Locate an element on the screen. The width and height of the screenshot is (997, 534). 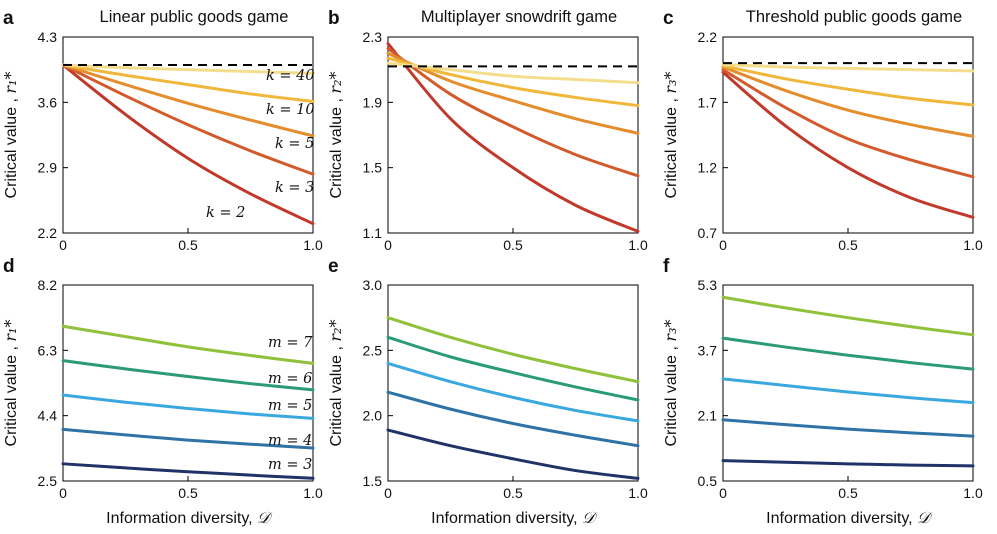
y-tick-label: 2.1 is located at coordinates (708, 416).